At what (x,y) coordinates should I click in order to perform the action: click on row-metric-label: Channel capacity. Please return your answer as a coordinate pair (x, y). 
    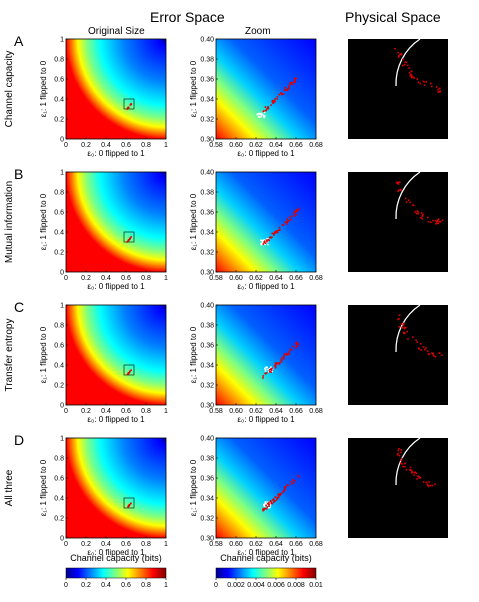
    Looking at the image, I should click on (9, 89).